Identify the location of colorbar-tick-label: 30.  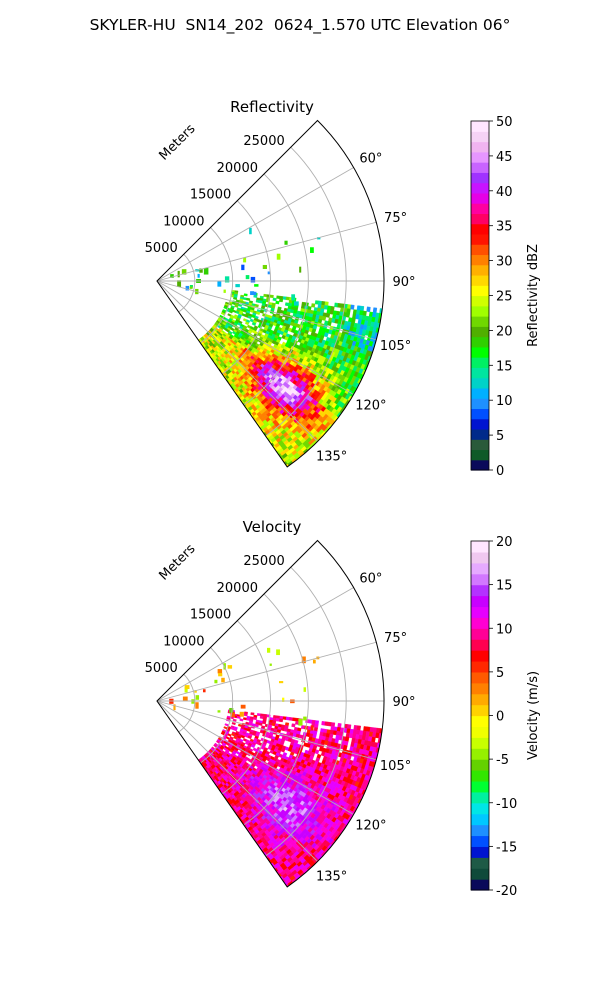
(504, 262).